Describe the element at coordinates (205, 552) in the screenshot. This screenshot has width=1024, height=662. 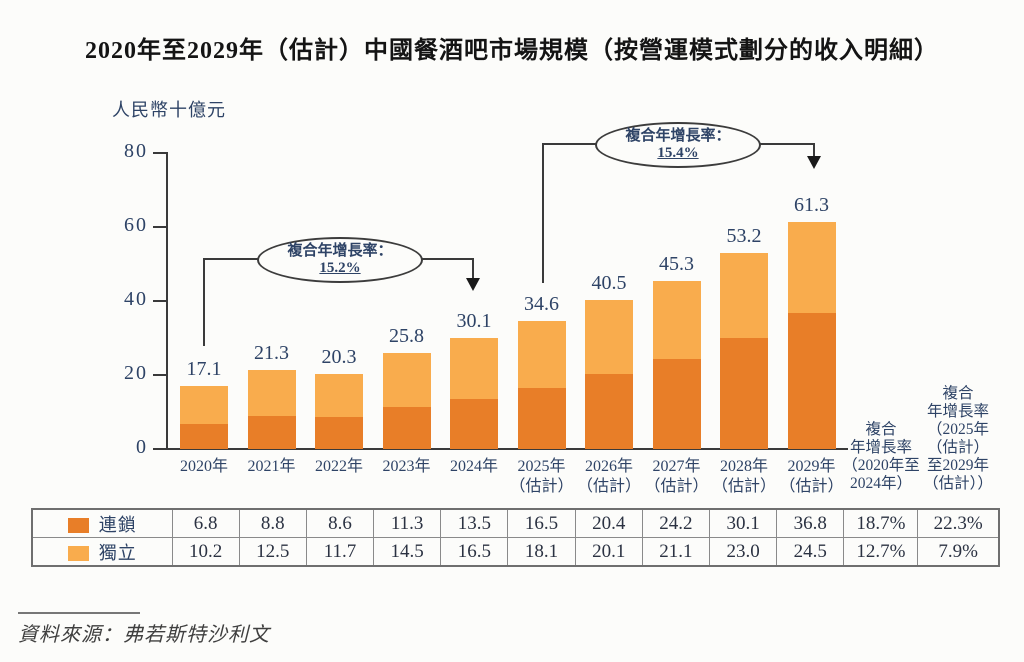
I see `value-cell: 10.2` at that location.